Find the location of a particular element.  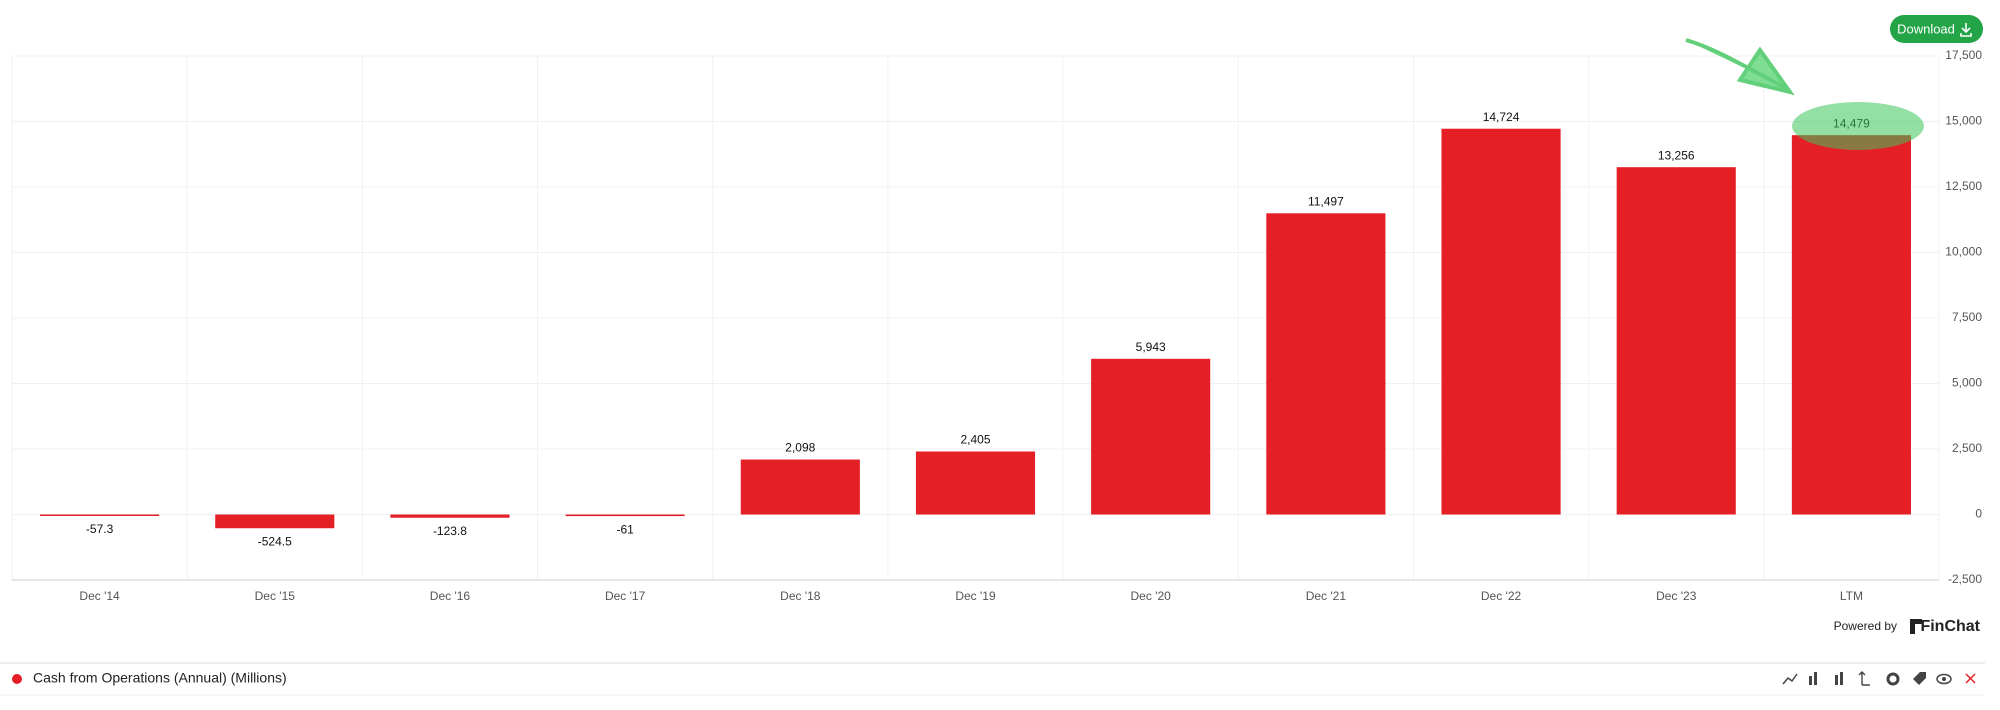

x-tick-label: Dec '18 is located at coordinates (800, 596).